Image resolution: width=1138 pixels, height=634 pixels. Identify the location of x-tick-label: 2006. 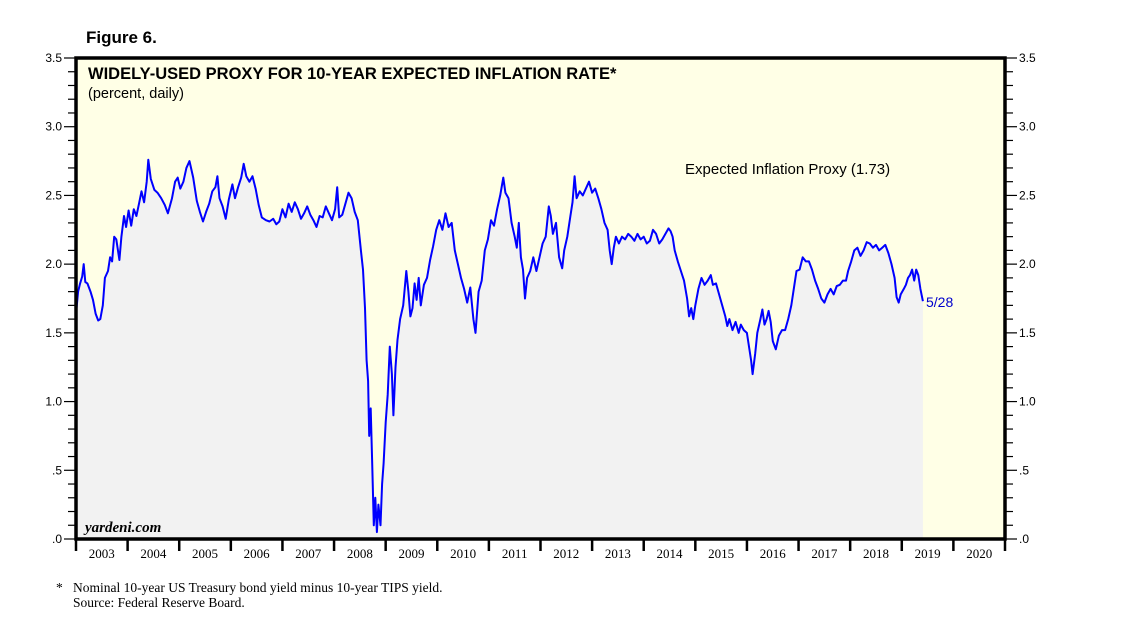
(257, 553).